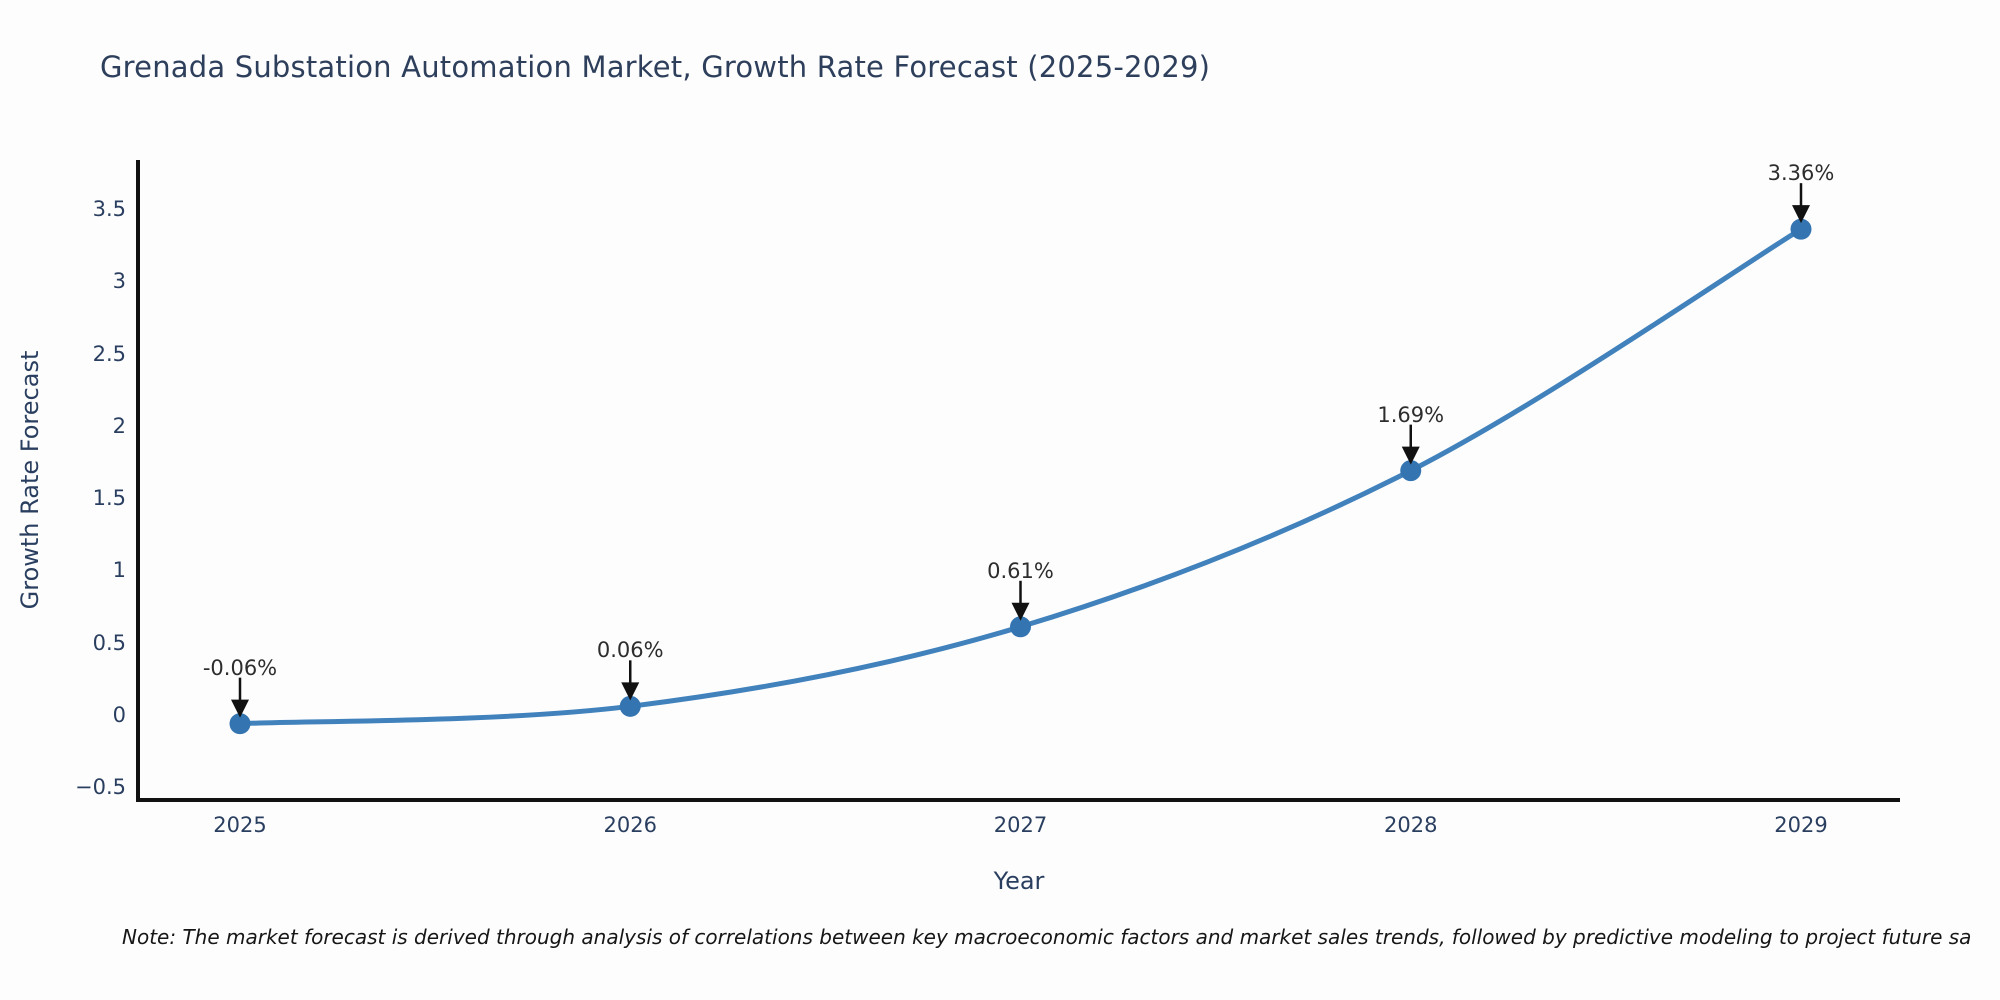 The image size is (2000, 1000). What do you see at coordinates (109, 353) in the screenshot?
I see `y-tick-label: 2.5` at bounding box center [109, 353].